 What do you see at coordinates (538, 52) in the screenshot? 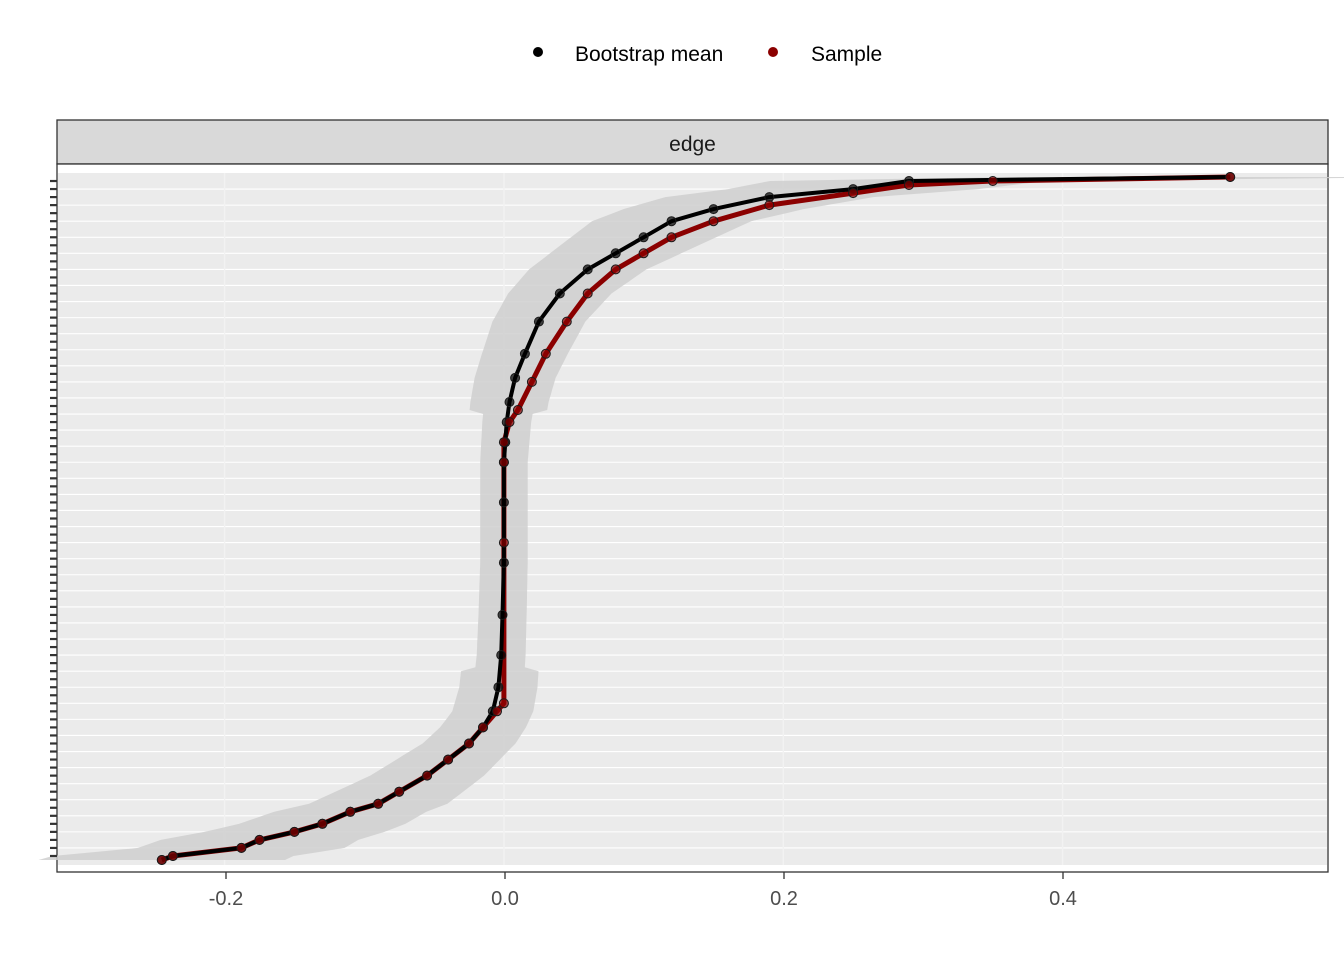
I see `legend-key-bootstrap-mean` at bounding box center [538, 52].